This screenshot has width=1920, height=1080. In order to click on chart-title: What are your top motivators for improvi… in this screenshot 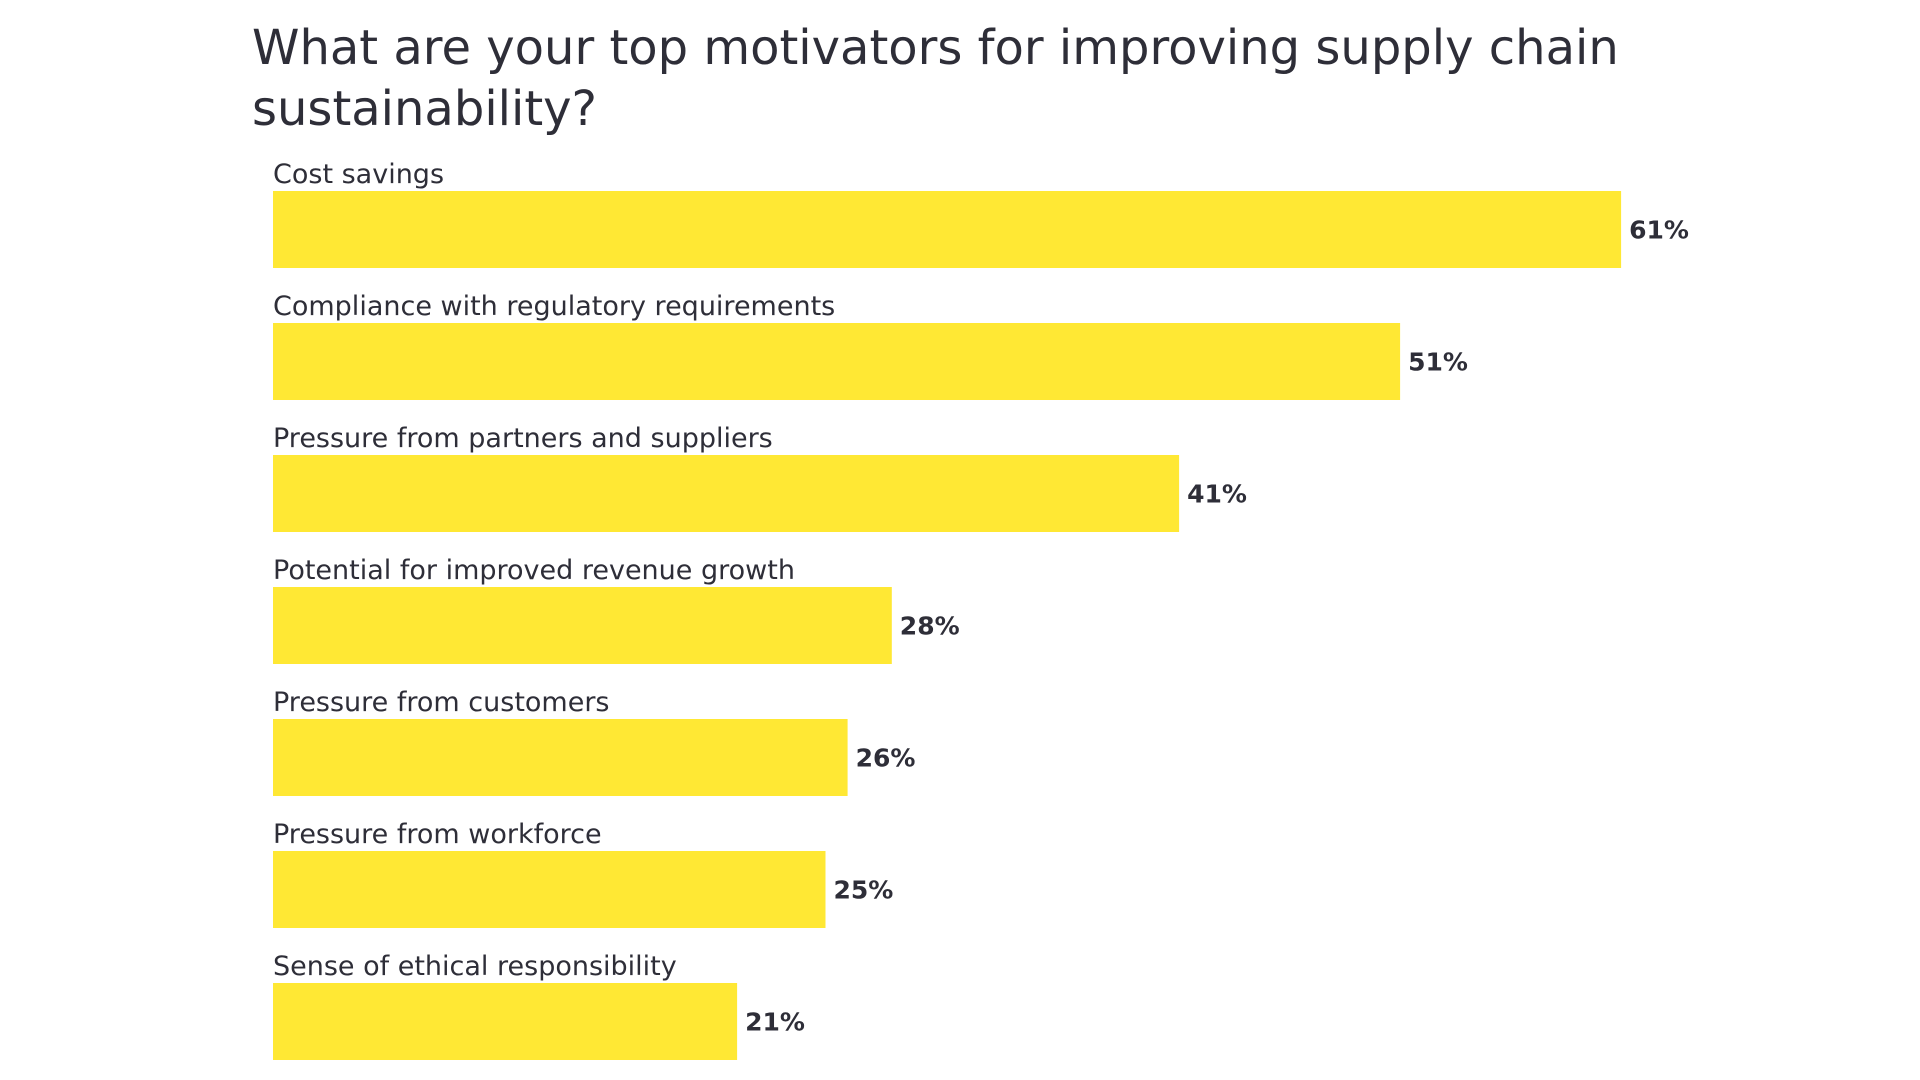, I will do `click(935, 78)`.